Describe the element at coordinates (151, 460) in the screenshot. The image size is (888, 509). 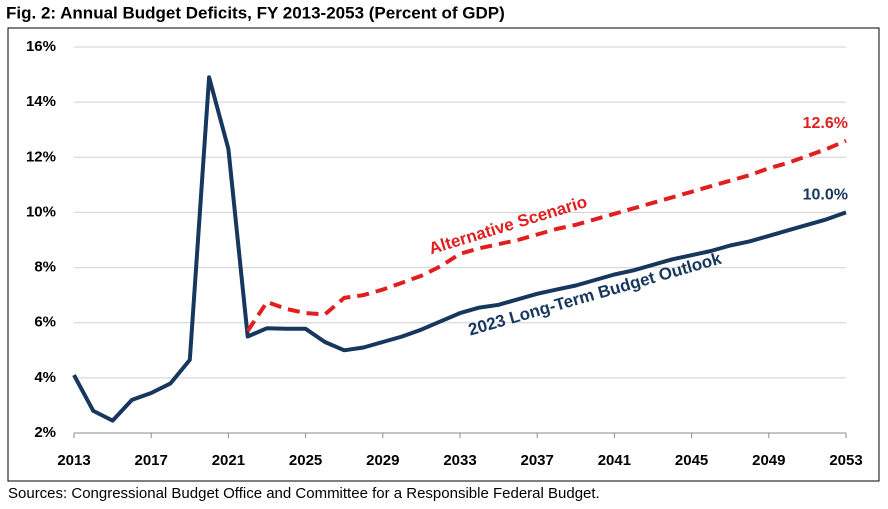
I see `x-tick-label: 2017` at that location.